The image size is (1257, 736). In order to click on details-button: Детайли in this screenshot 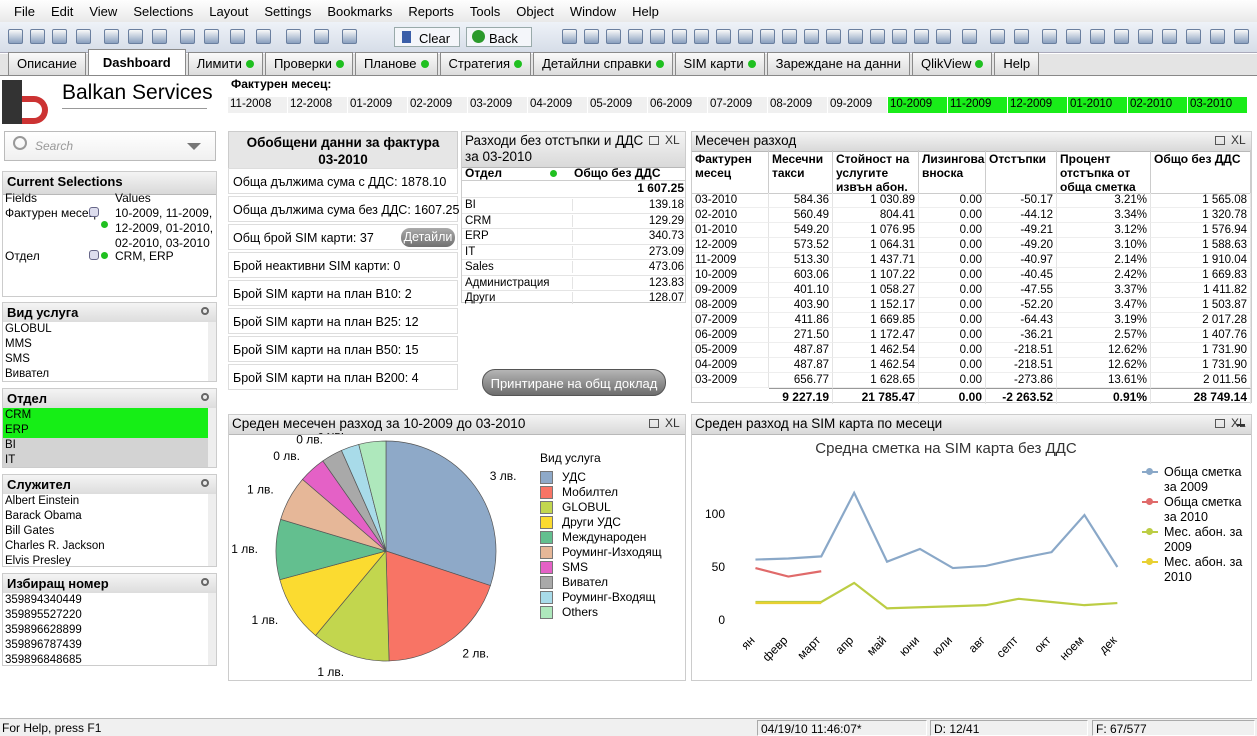, I will do `click(428, 237)`.